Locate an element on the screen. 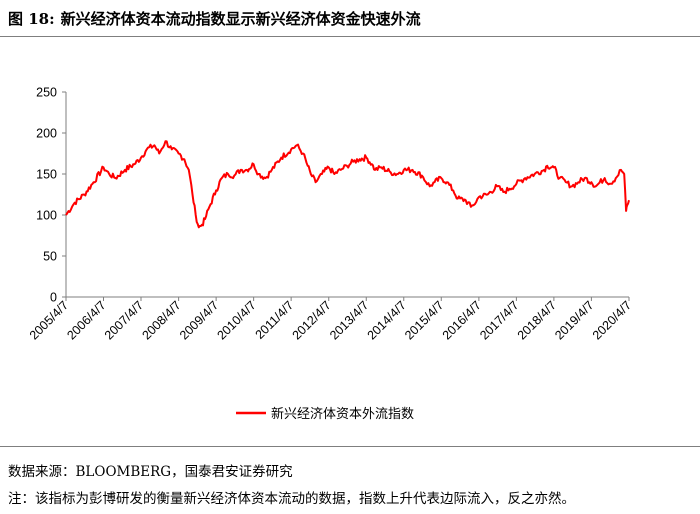  y-tick-label: 100 is located at coordinates (46, 216).